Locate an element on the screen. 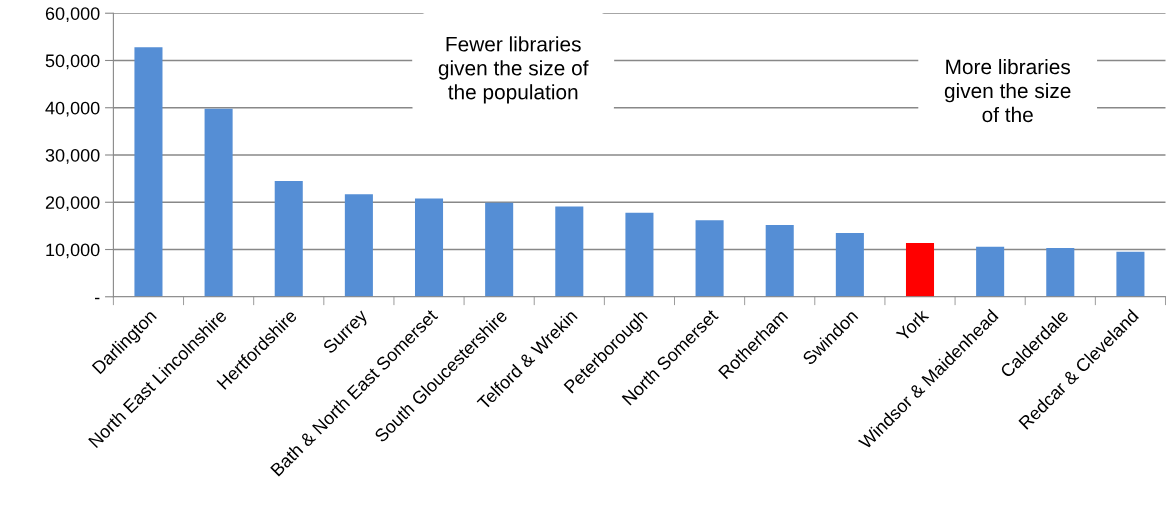  y-tick-label: 40,000 is located at coordinates (72, 109).